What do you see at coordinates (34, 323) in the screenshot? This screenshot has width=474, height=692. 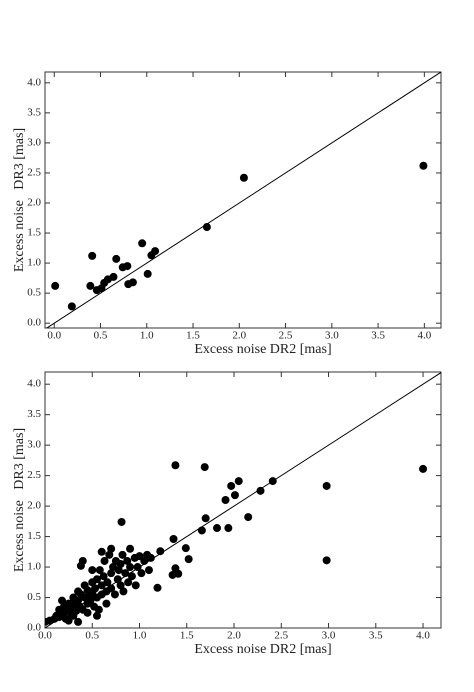 I see `y-tick-label: 0.0` at bounding box center [34, 323].